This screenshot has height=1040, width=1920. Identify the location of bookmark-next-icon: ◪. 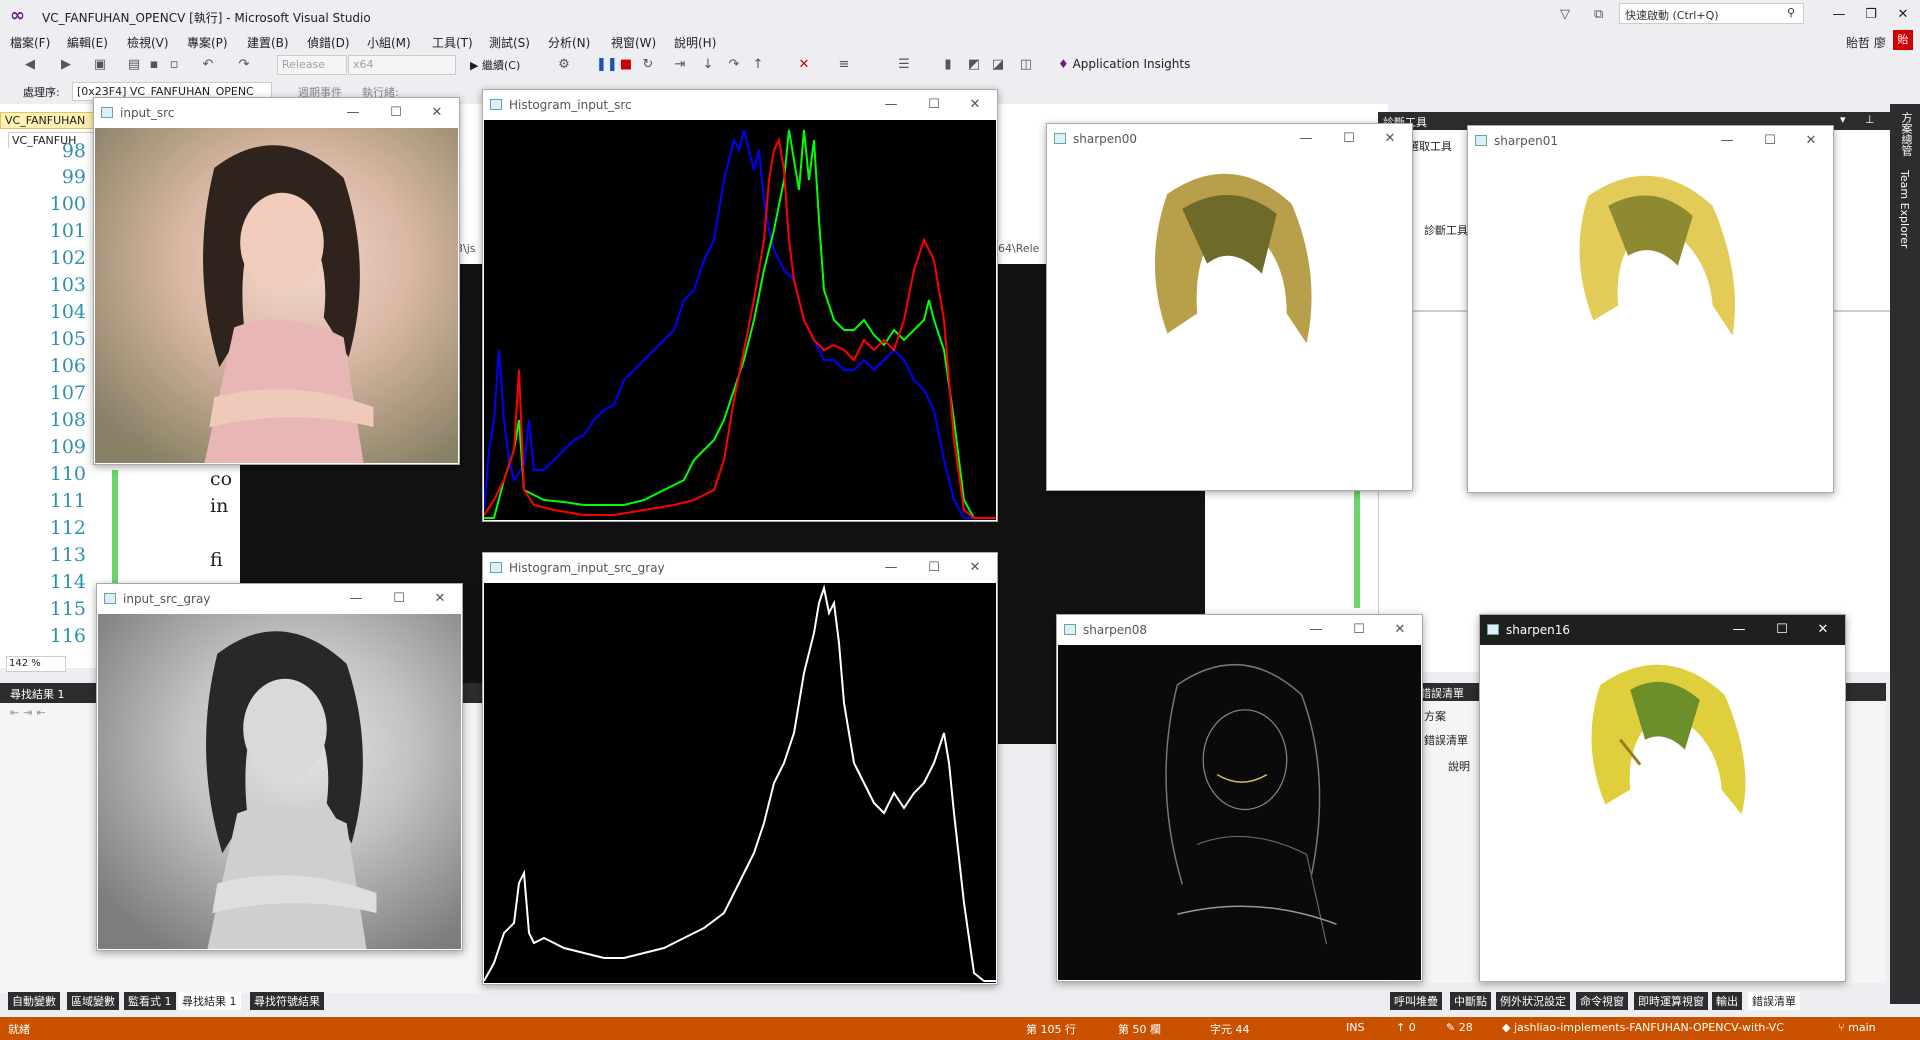
(998, 64).